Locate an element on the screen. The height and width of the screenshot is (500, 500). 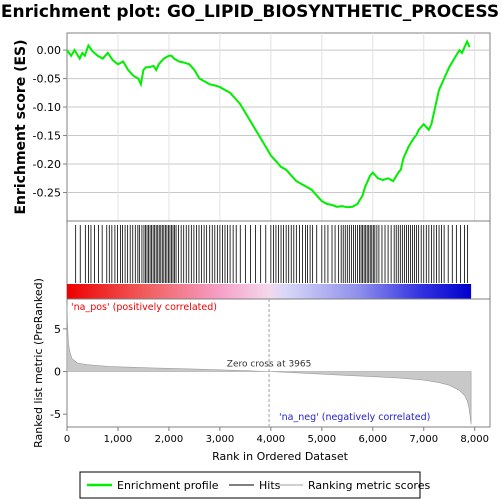
es-y-tick-label: -0.20 is located at coordinates (47, 164).